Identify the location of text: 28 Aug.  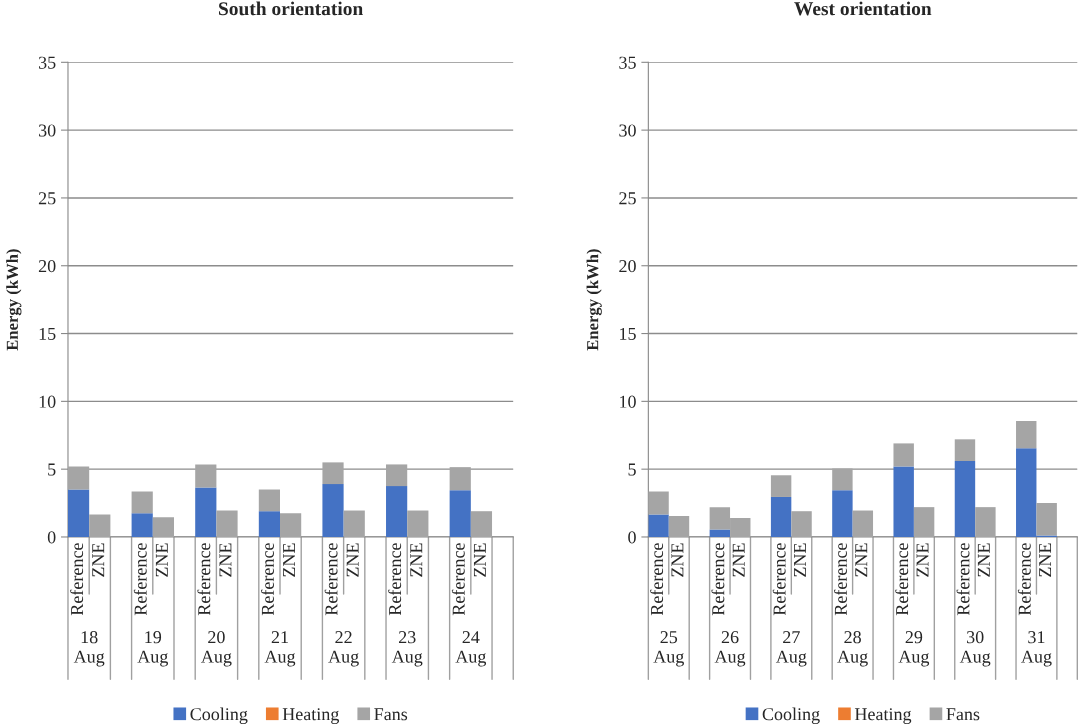
(852, 649).